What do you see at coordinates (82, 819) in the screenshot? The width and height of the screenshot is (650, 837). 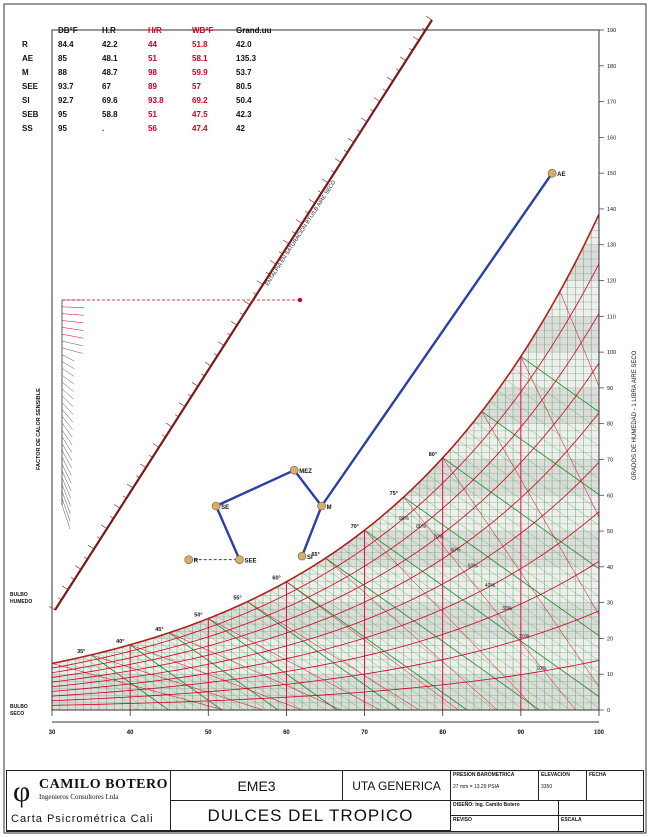 I see `chart-name: Carta Psicrométrica Cali` at bounding box center [82, 819].